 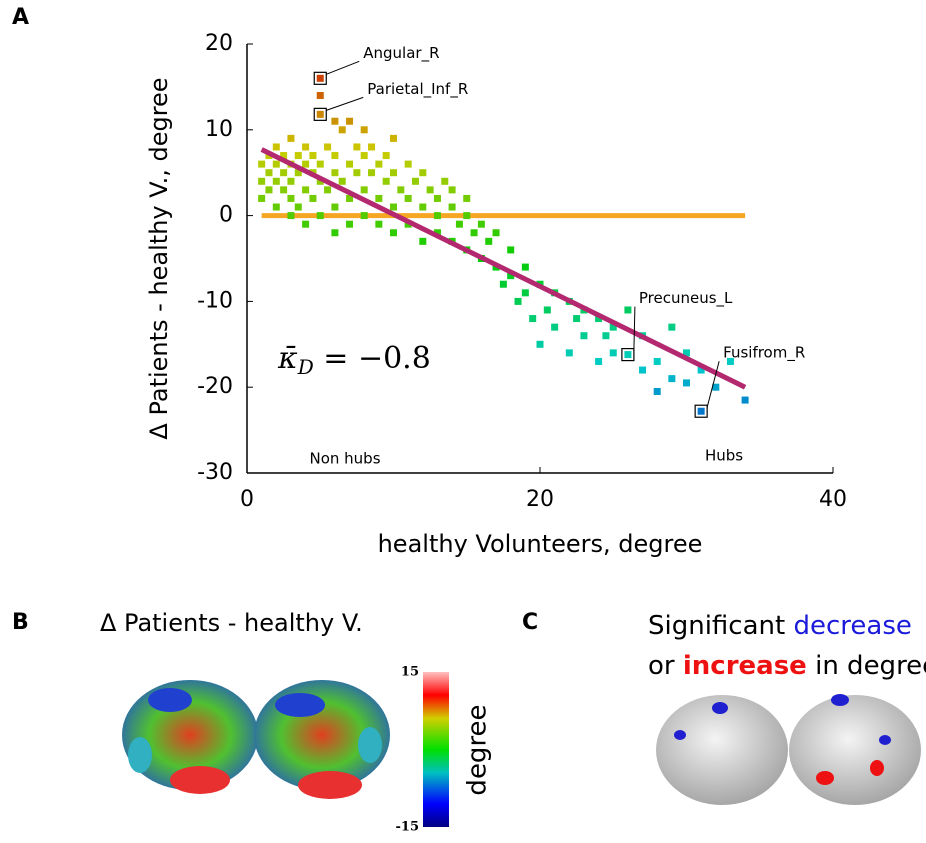 I want to click on text: or, so click(x=665, y=666).